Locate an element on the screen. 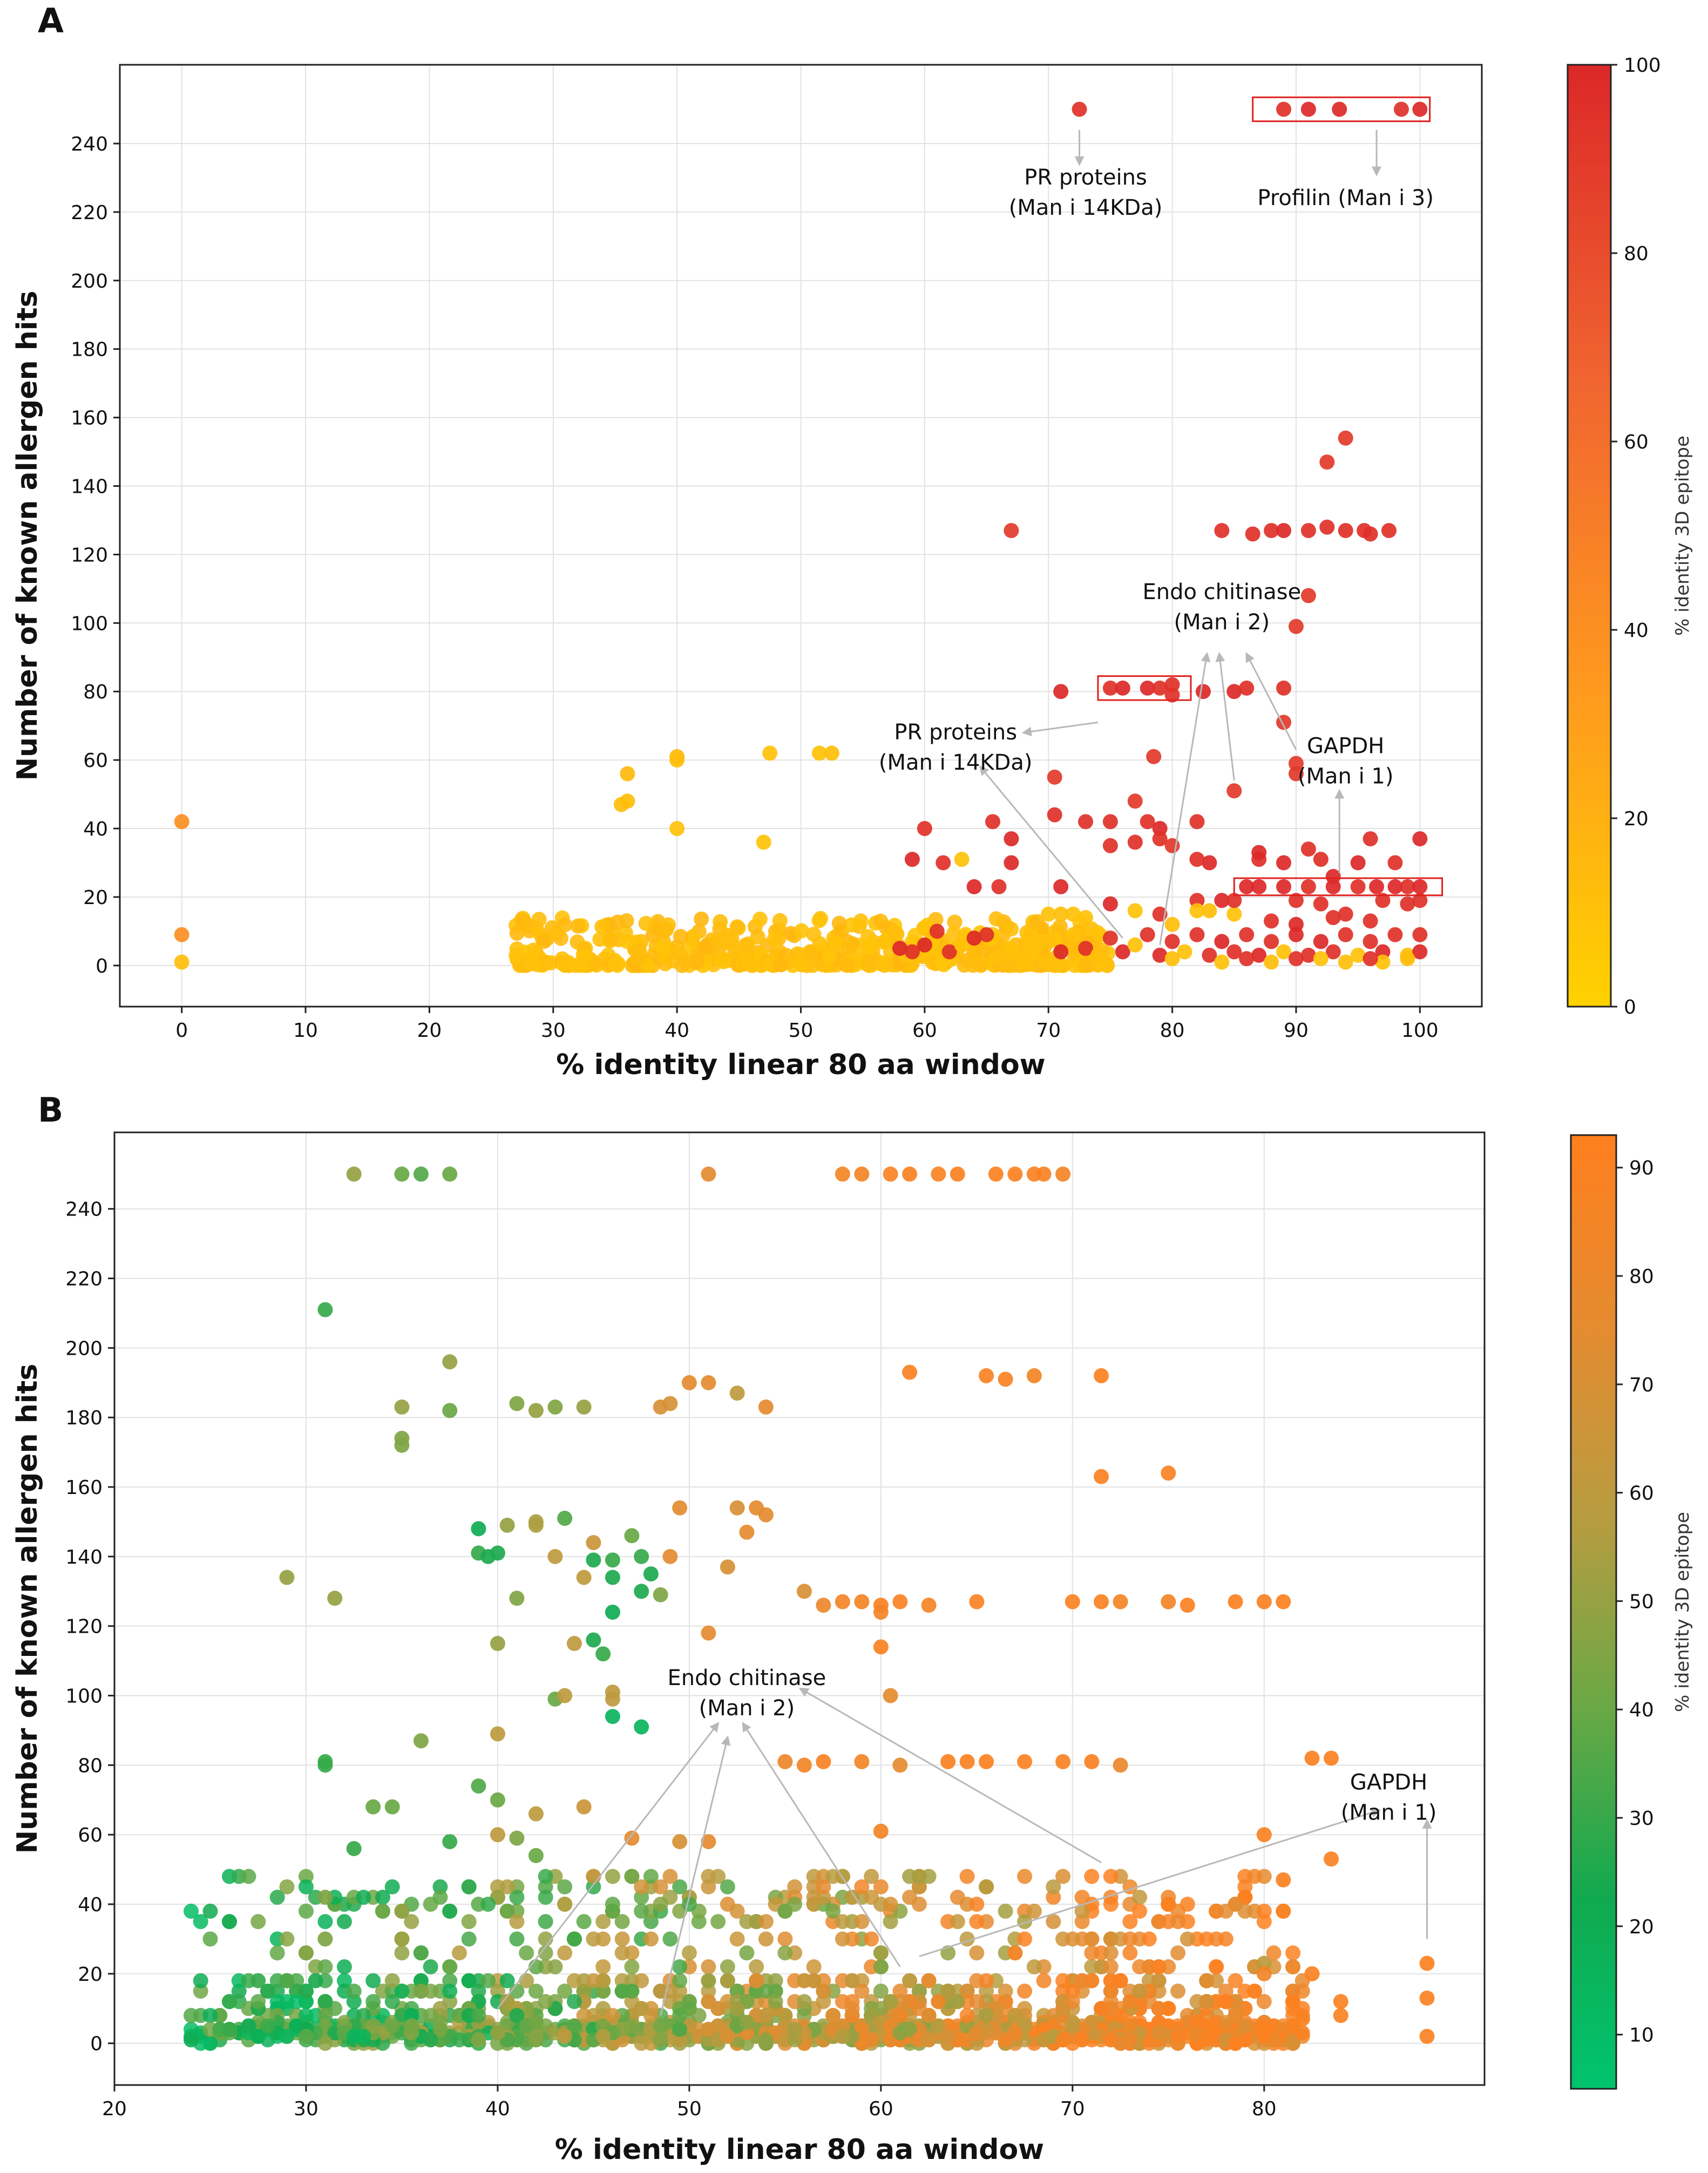 The width and height of the screenshot is (1708, 2173). annotation-label: PR proteins (Man i 14KDa) is located at coordinates (956, 747).